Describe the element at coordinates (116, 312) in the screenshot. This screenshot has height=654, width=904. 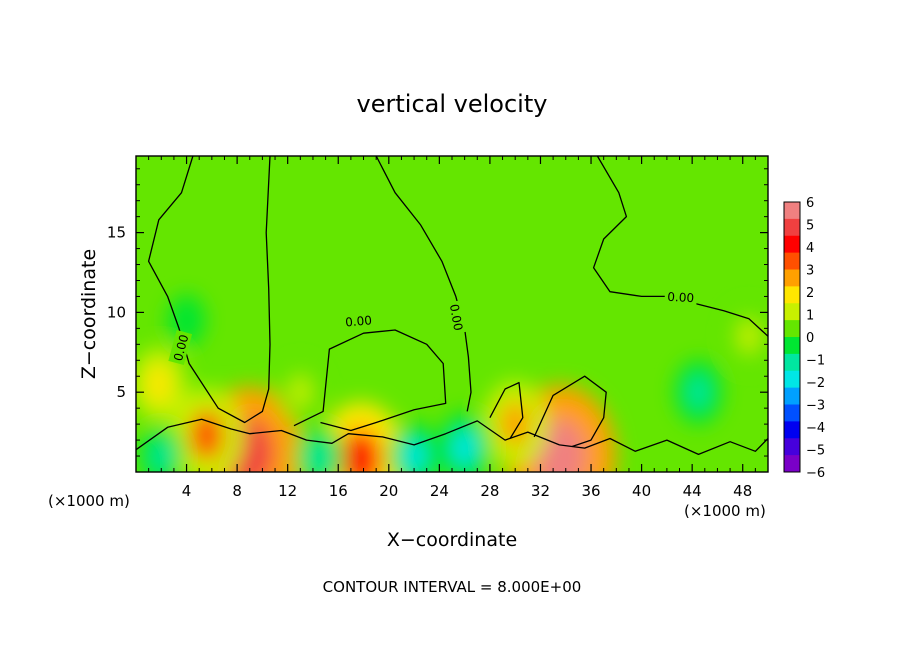
I see `y-tick-label: 10` at that location.